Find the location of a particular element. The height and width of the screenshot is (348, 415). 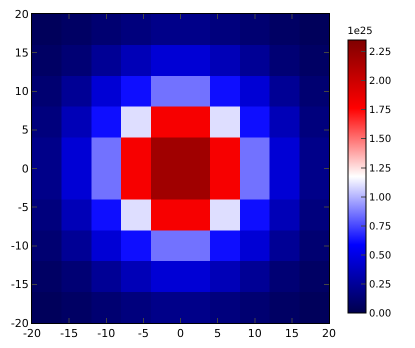

x-tick-label: 0 is located at coordinates (180, 333).